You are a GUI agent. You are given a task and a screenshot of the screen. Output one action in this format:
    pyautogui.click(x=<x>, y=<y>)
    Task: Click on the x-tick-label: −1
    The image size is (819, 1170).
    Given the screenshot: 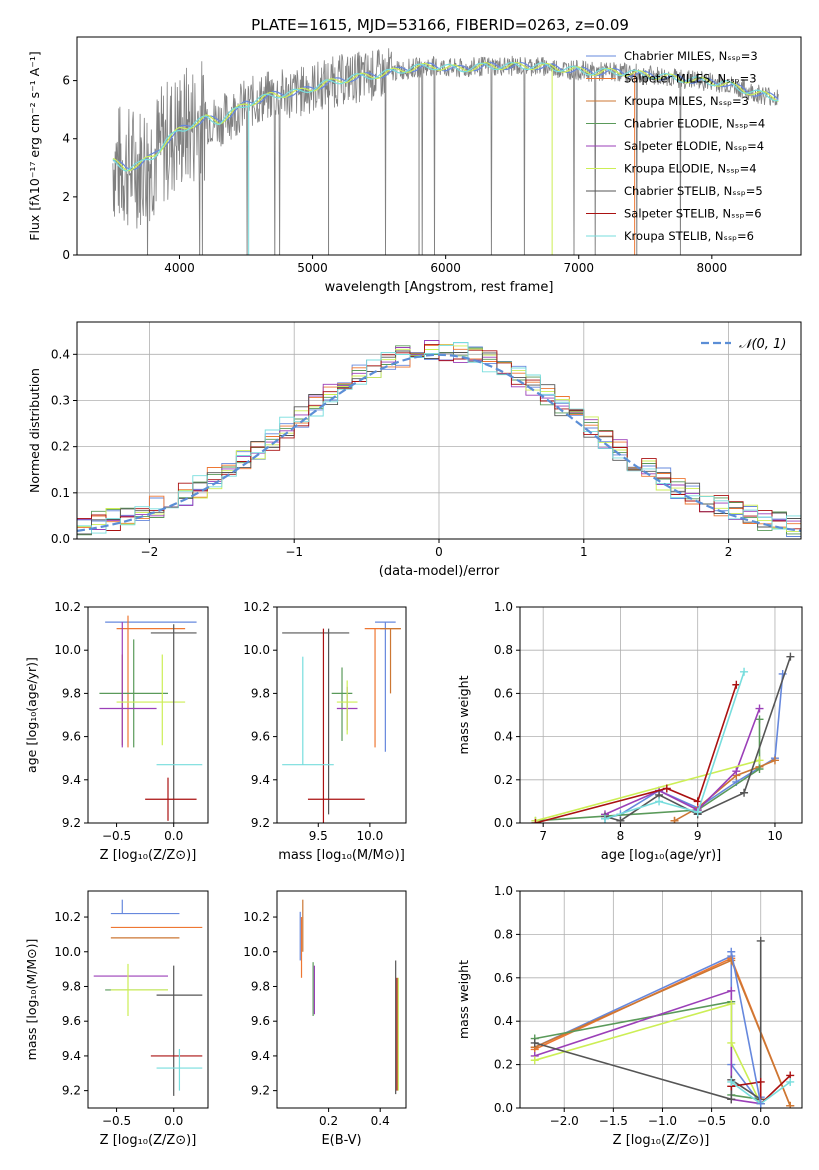 What is the action you would take?
    pyautogui.click(x=294, y=552)
    